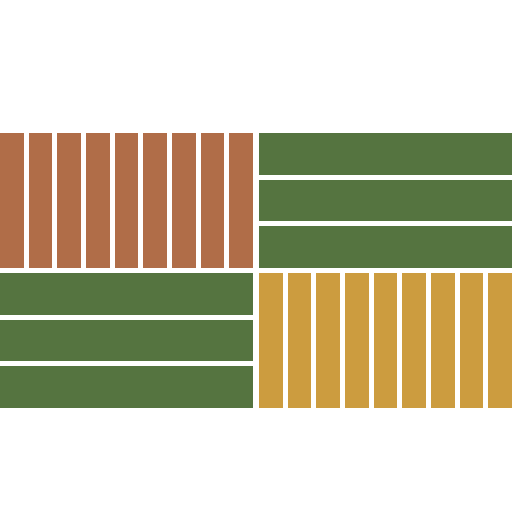 The width and height of the screenshot is (512, 512). I want to click on bottom-left-stripe-block, so click(126, 340).